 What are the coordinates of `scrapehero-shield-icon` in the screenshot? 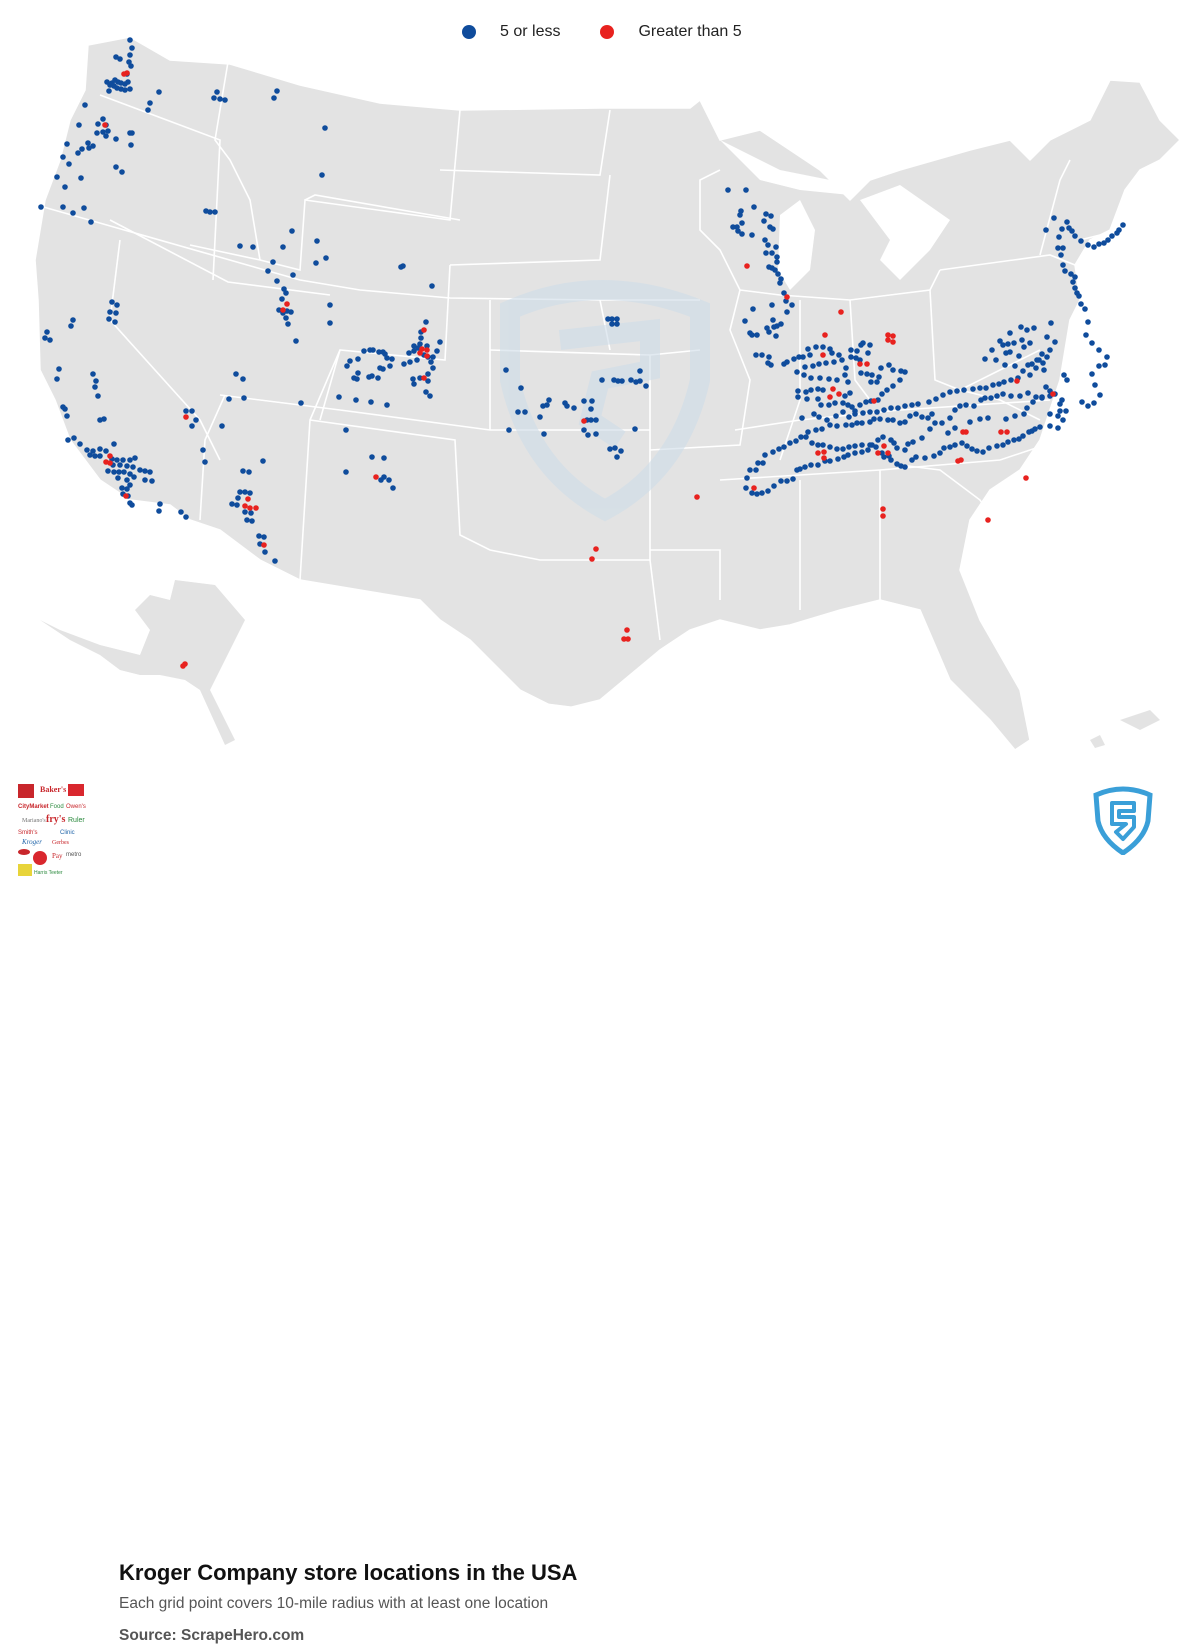 It's located at (1123, 820).